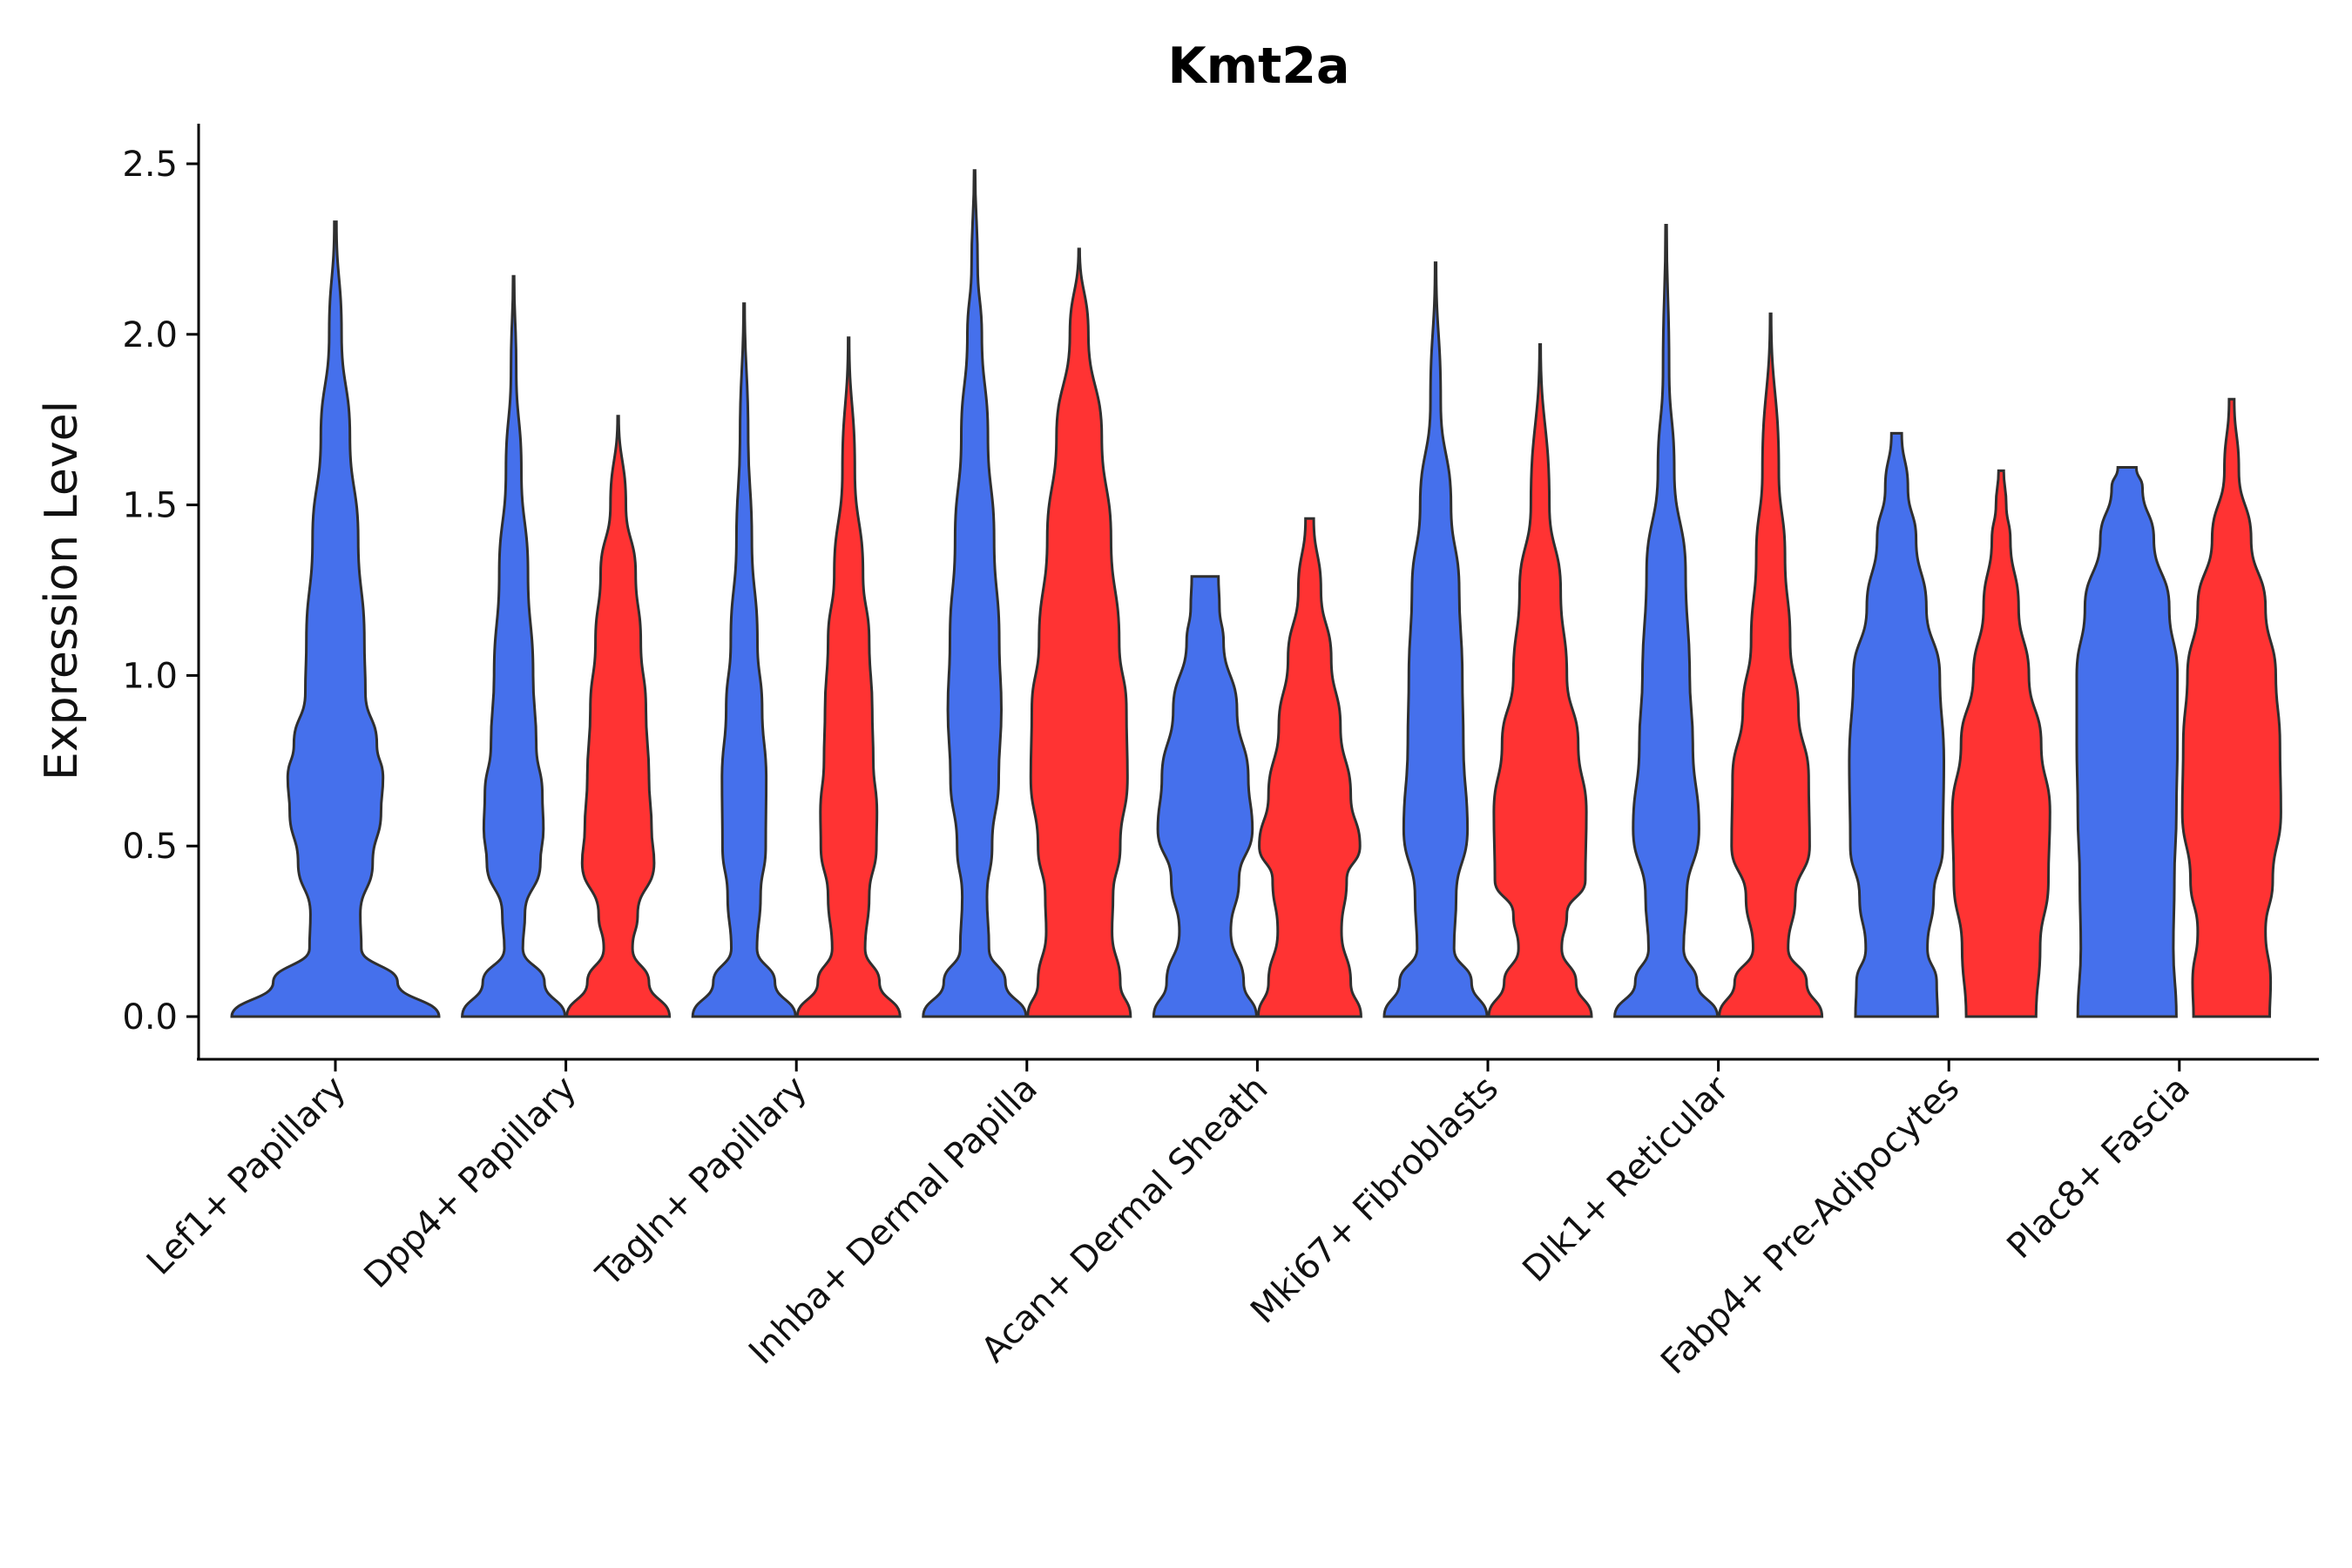  What do you see at coordinates (470, 1182) in the screenshot?
I see `x-tick-label-dpp4-papillary: Dpp4+ Papillary` at bounding box center [470, 1182].